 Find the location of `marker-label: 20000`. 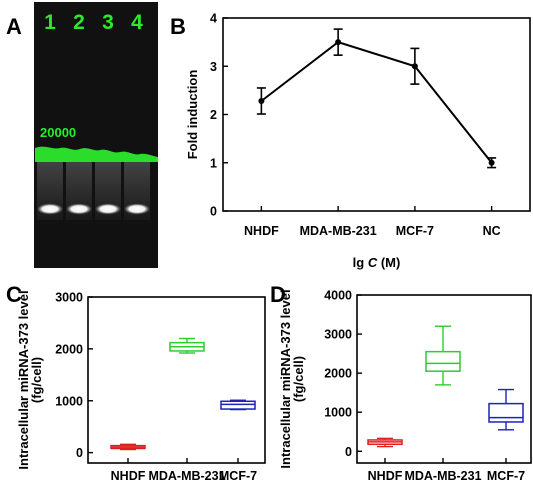

marker-label: 20000 is located at coordinates (58, 132).